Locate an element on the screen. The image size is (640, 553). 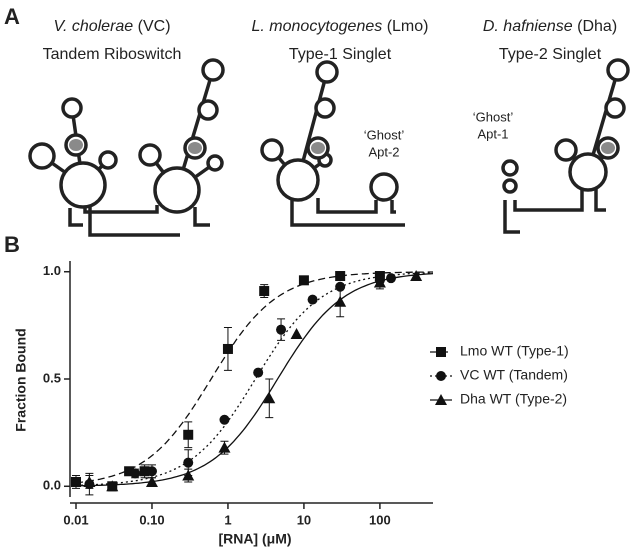
x-tick-label: 0.10 is located at coordinates (151, 519).